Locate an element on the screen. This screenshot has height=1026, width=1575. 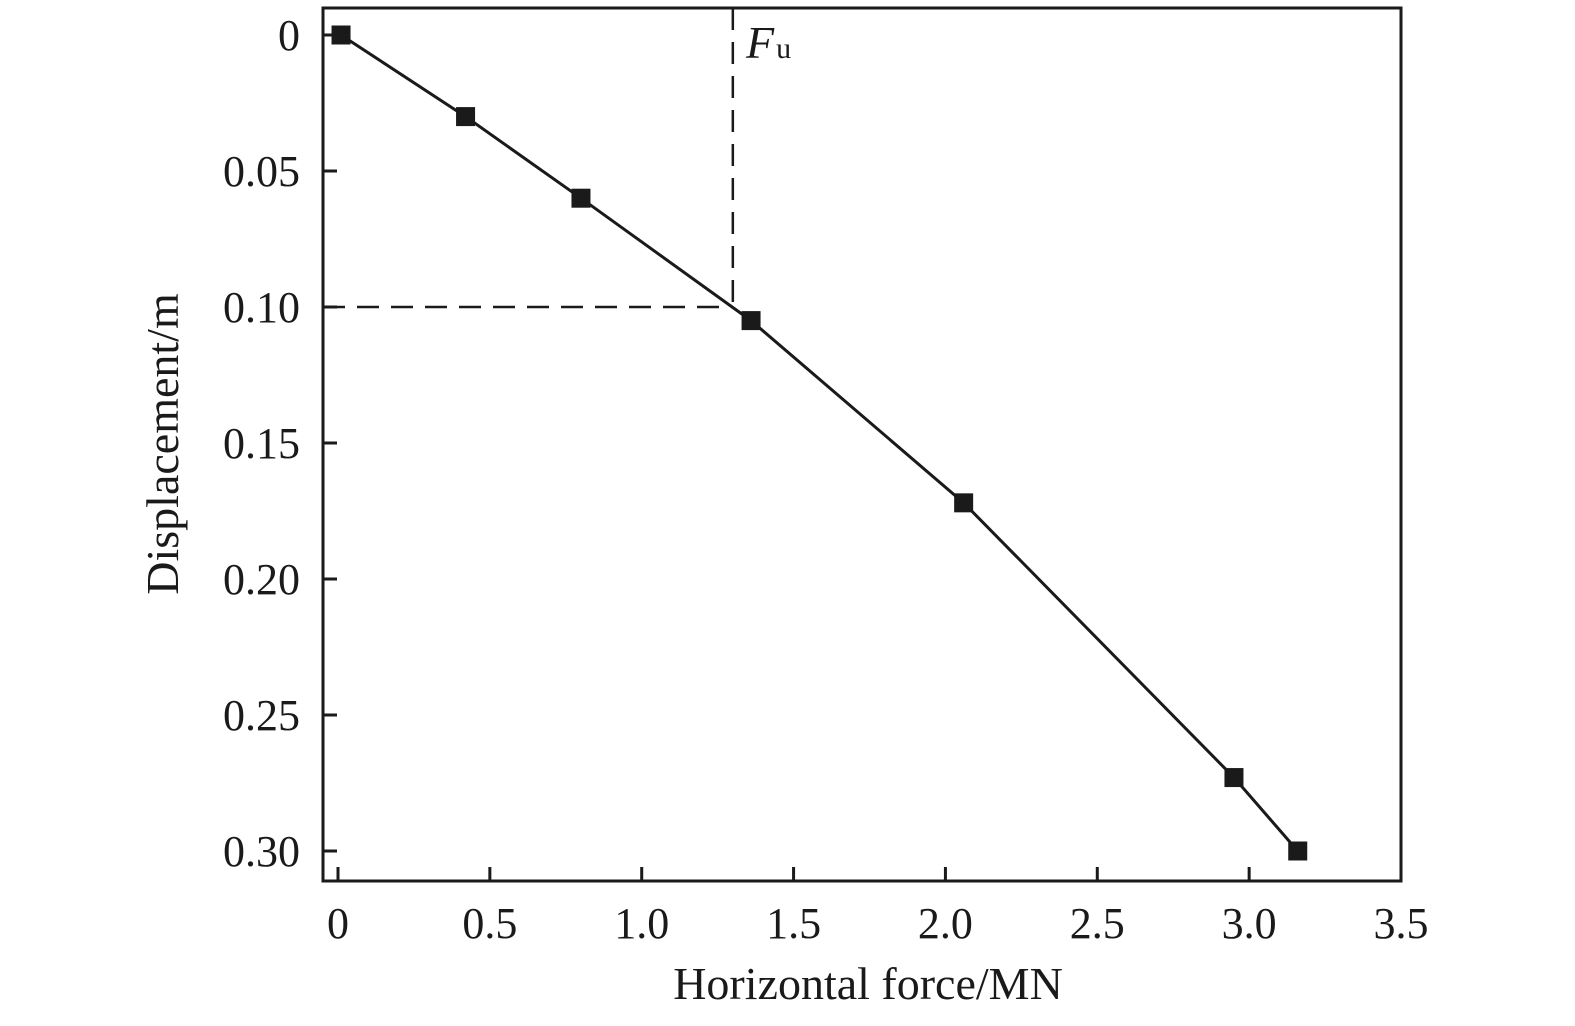
y-tick-label: 0.25 is located at coordinates (261, 715).